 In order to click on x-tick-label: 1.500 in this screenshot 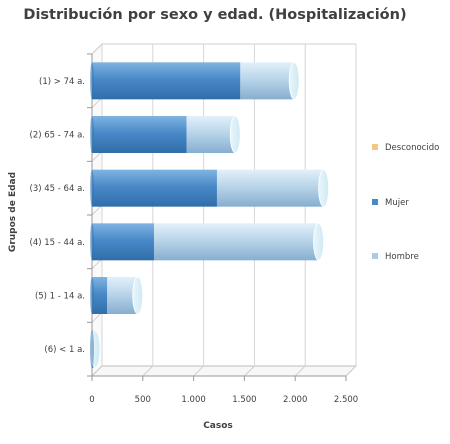, I will do `click(244, 400)`.